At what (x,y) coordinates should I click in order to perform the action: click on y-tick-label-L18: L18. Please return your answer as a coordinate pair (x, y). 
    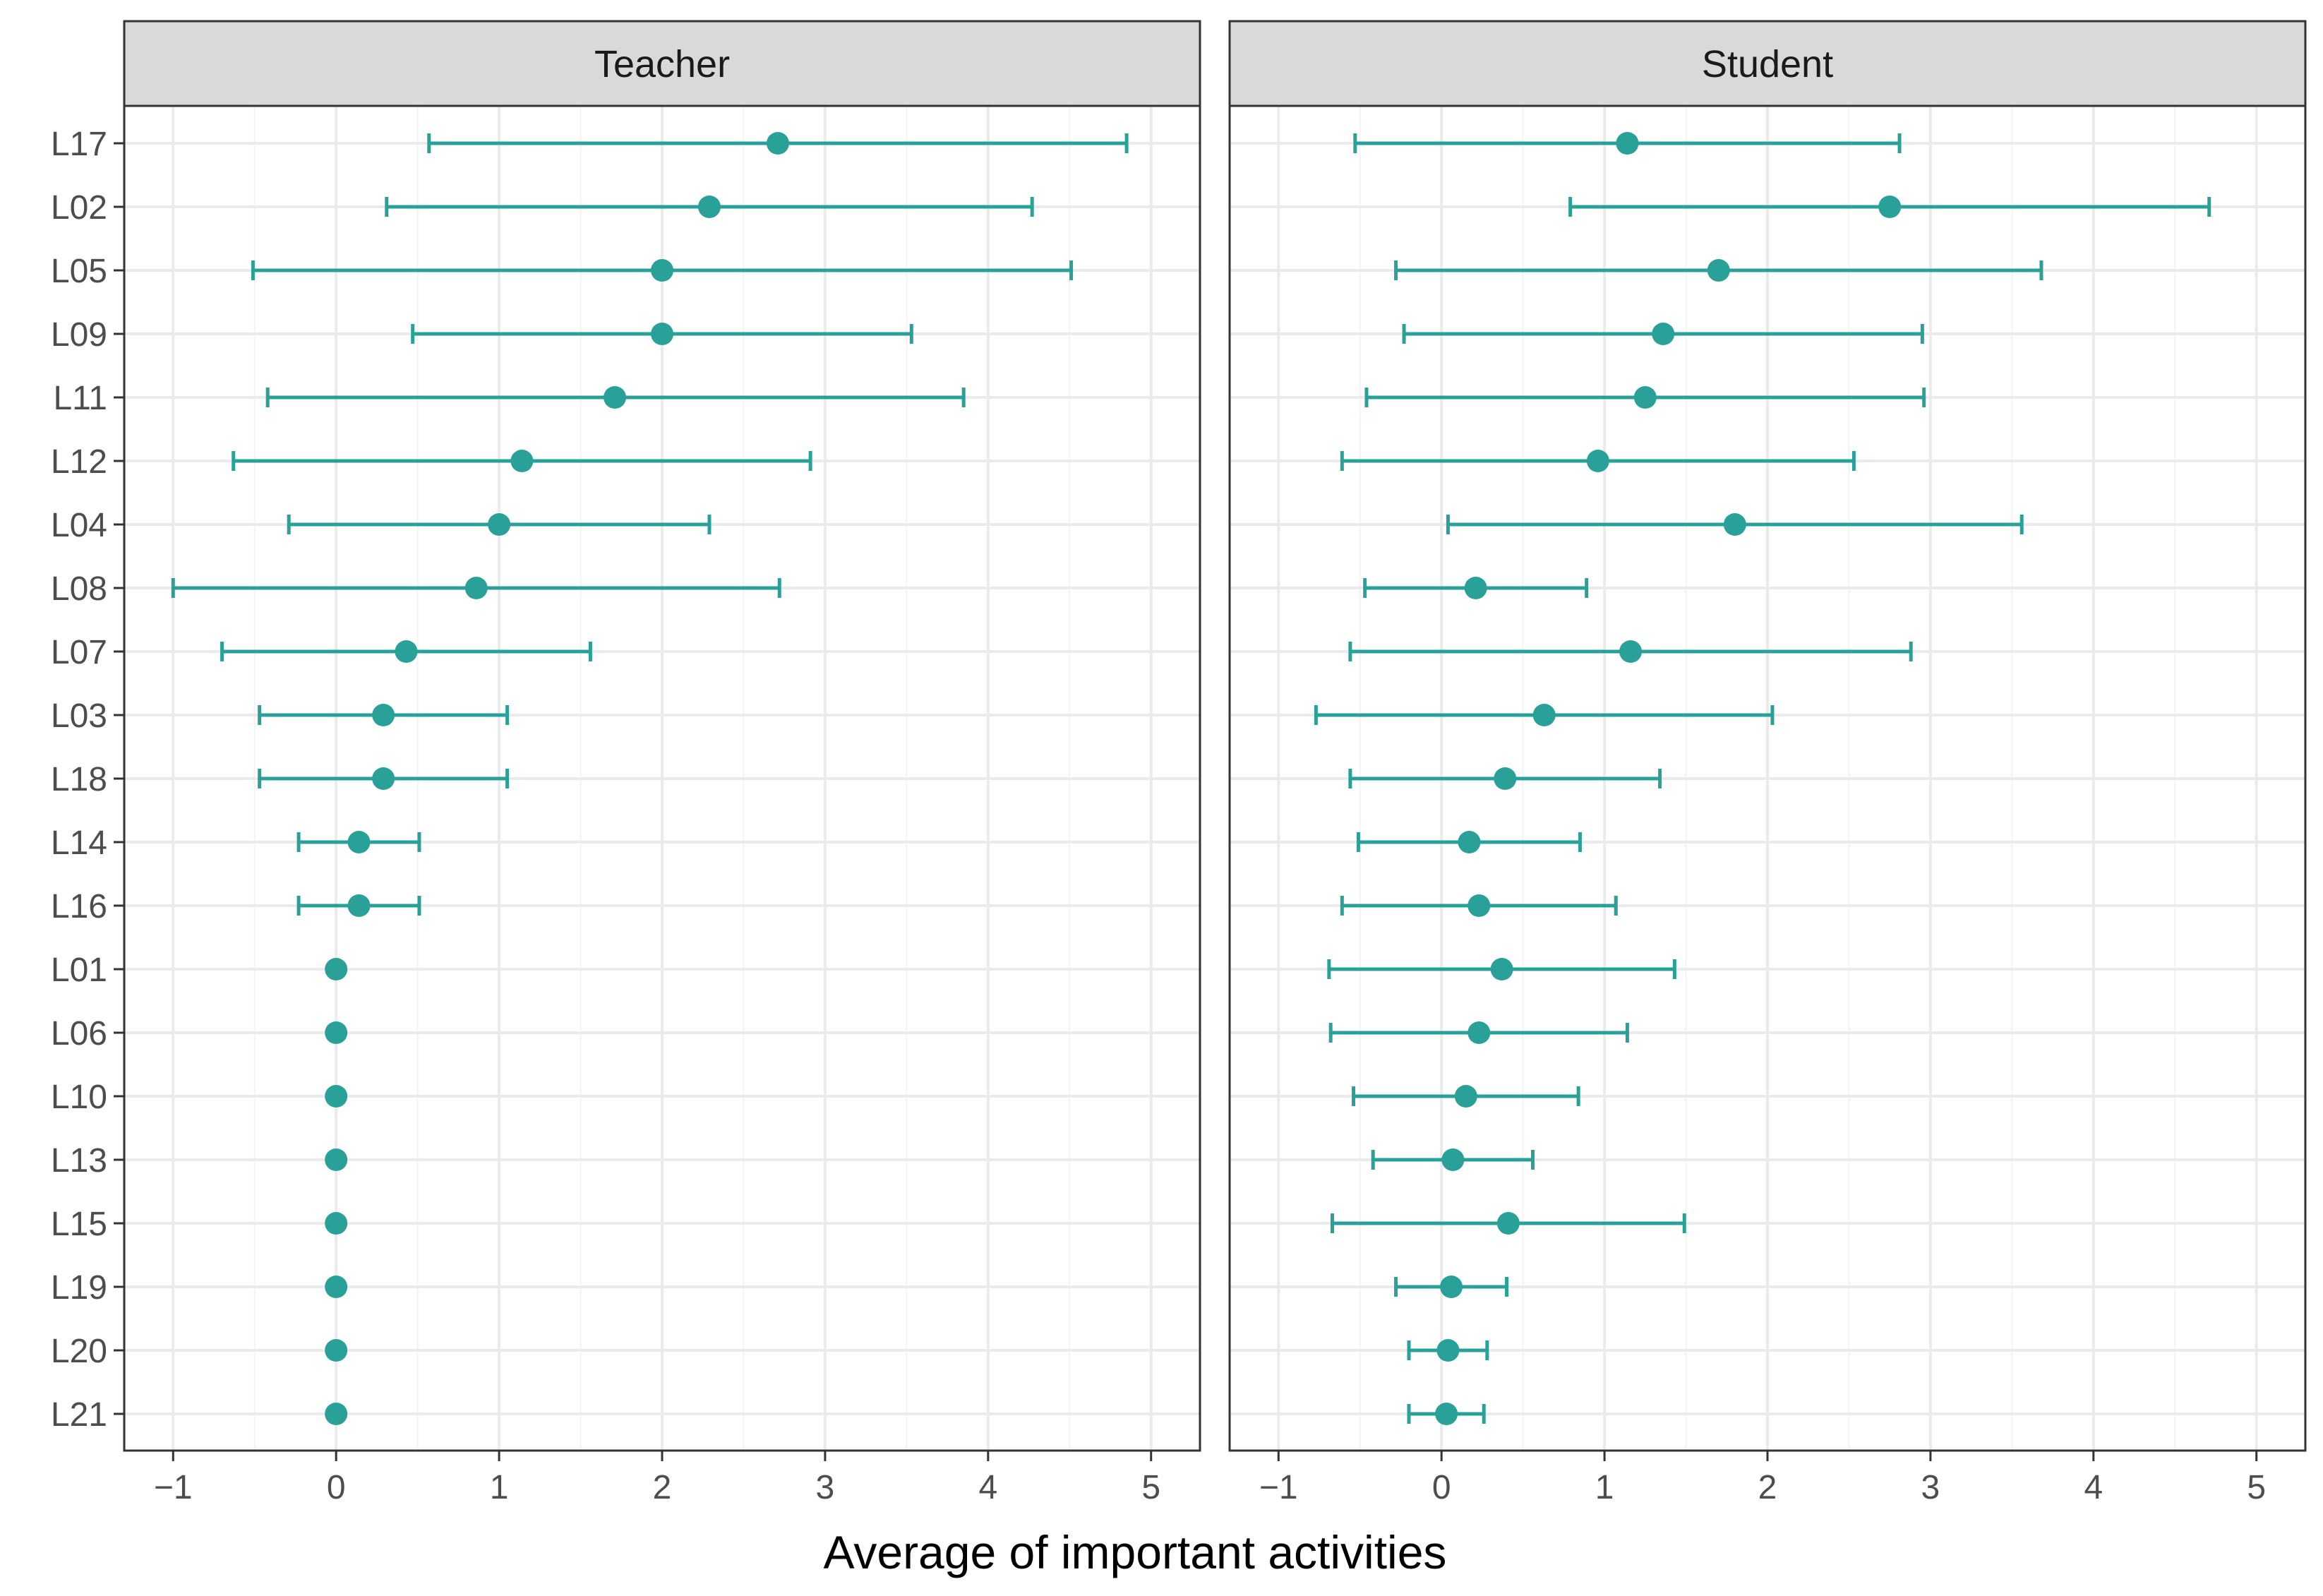
    Looking at the image, I should click on (79, 780).